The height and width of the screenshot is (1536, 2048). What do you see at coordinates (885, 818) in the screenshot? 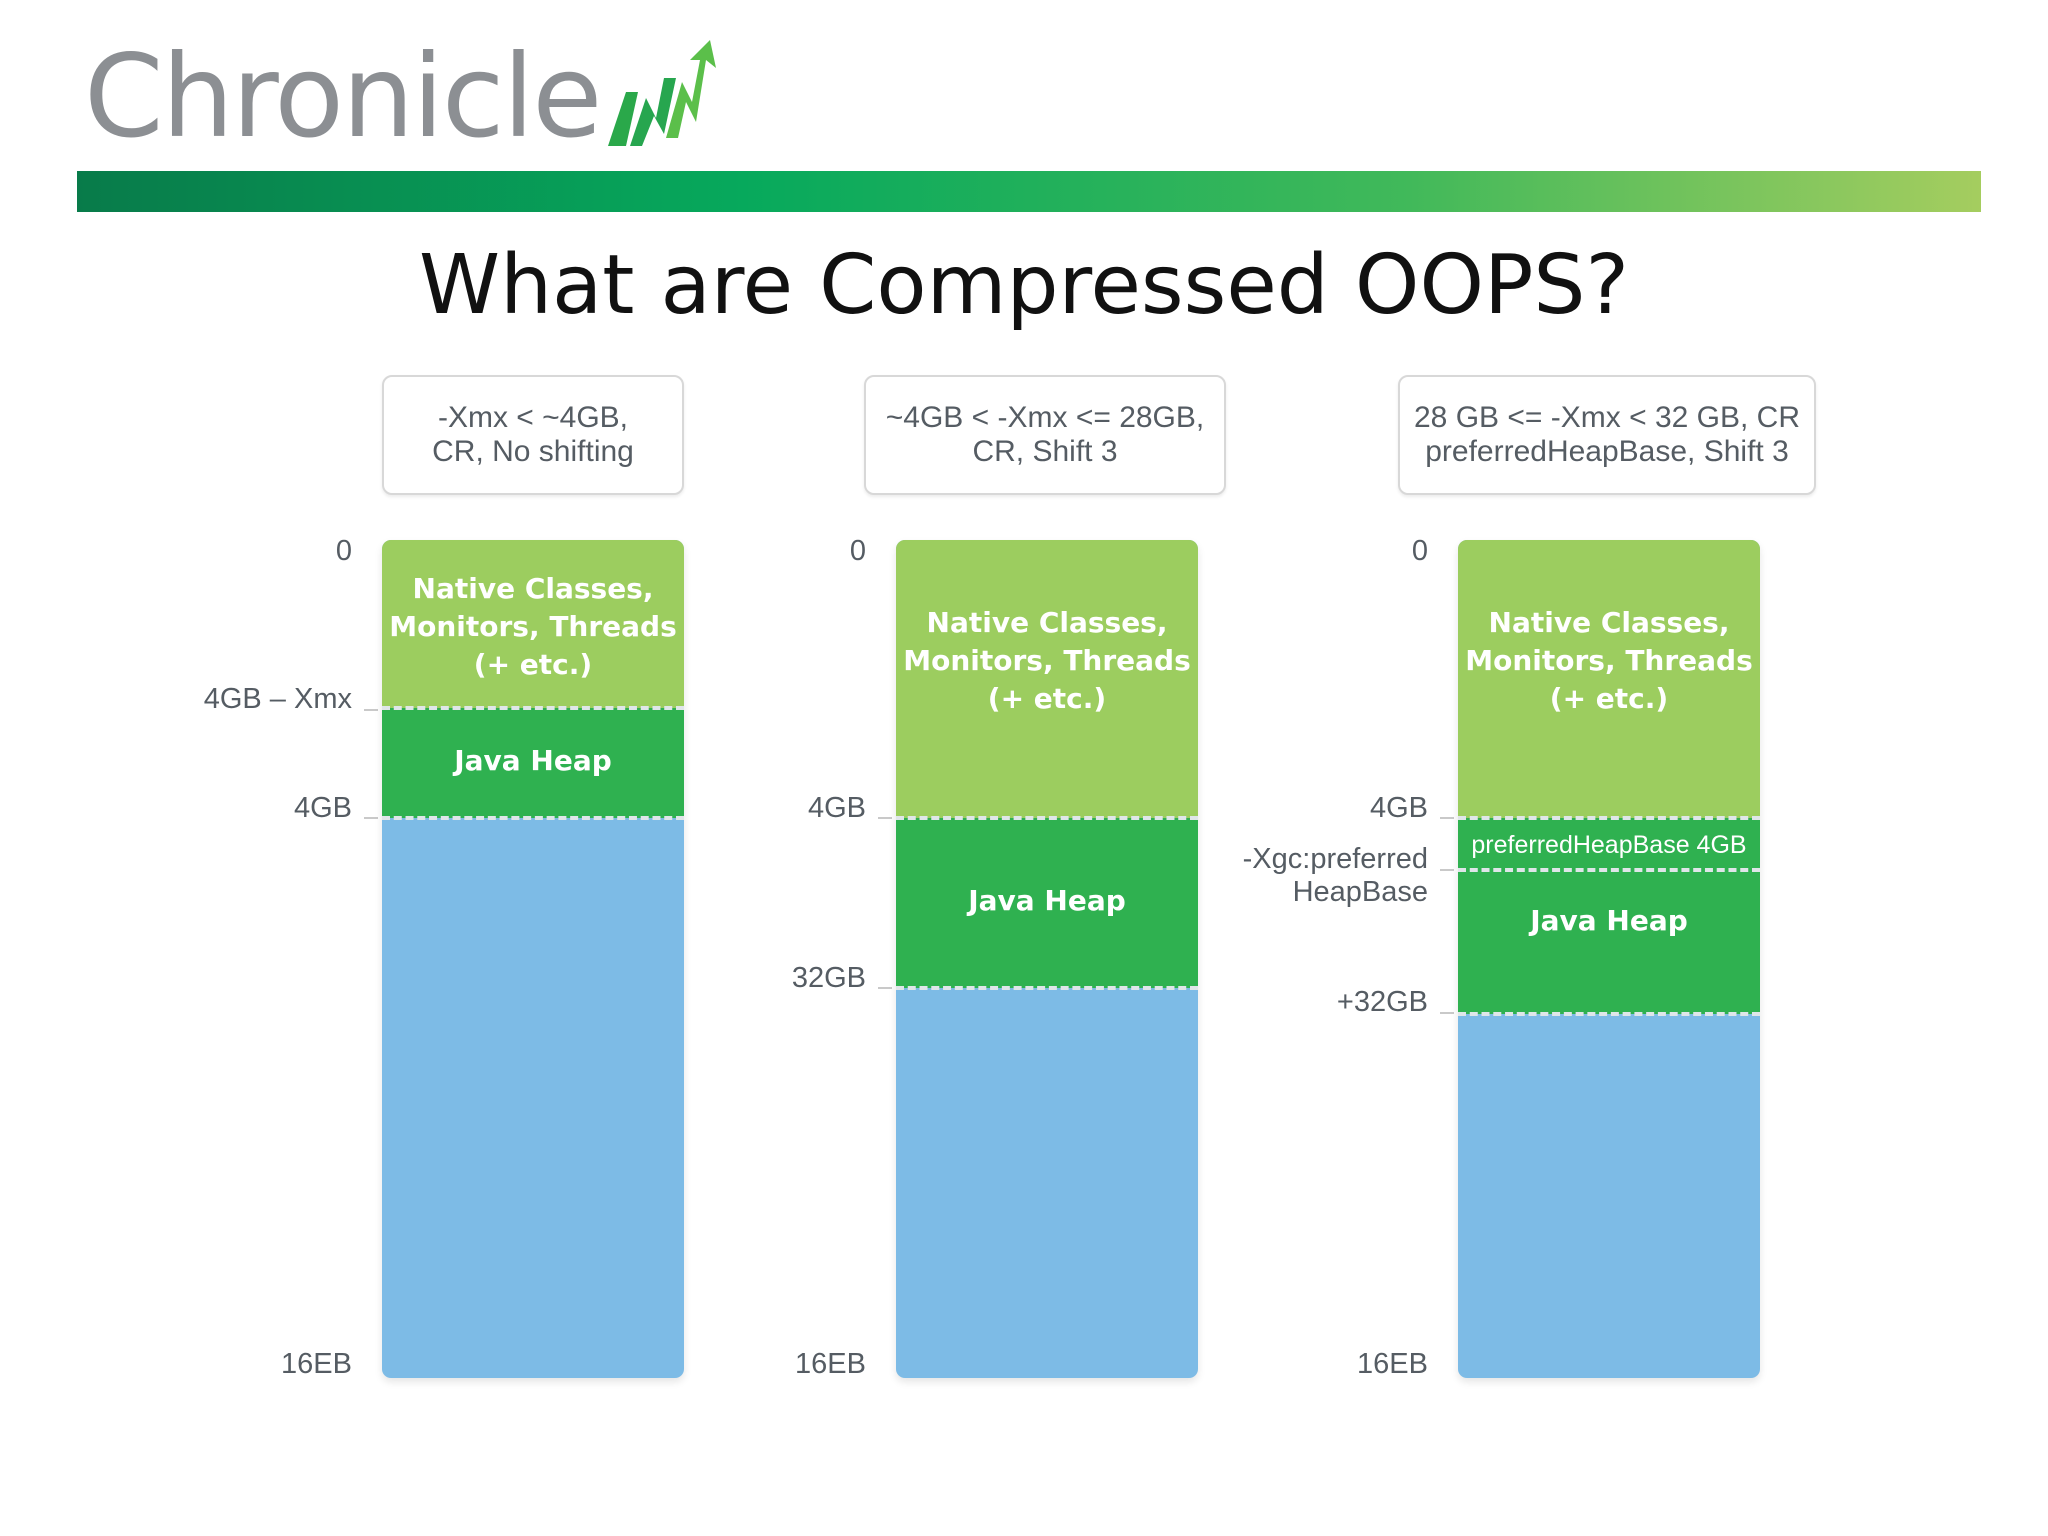
I see `column-2-tick-heap-start` at bounding box center [885, 818].